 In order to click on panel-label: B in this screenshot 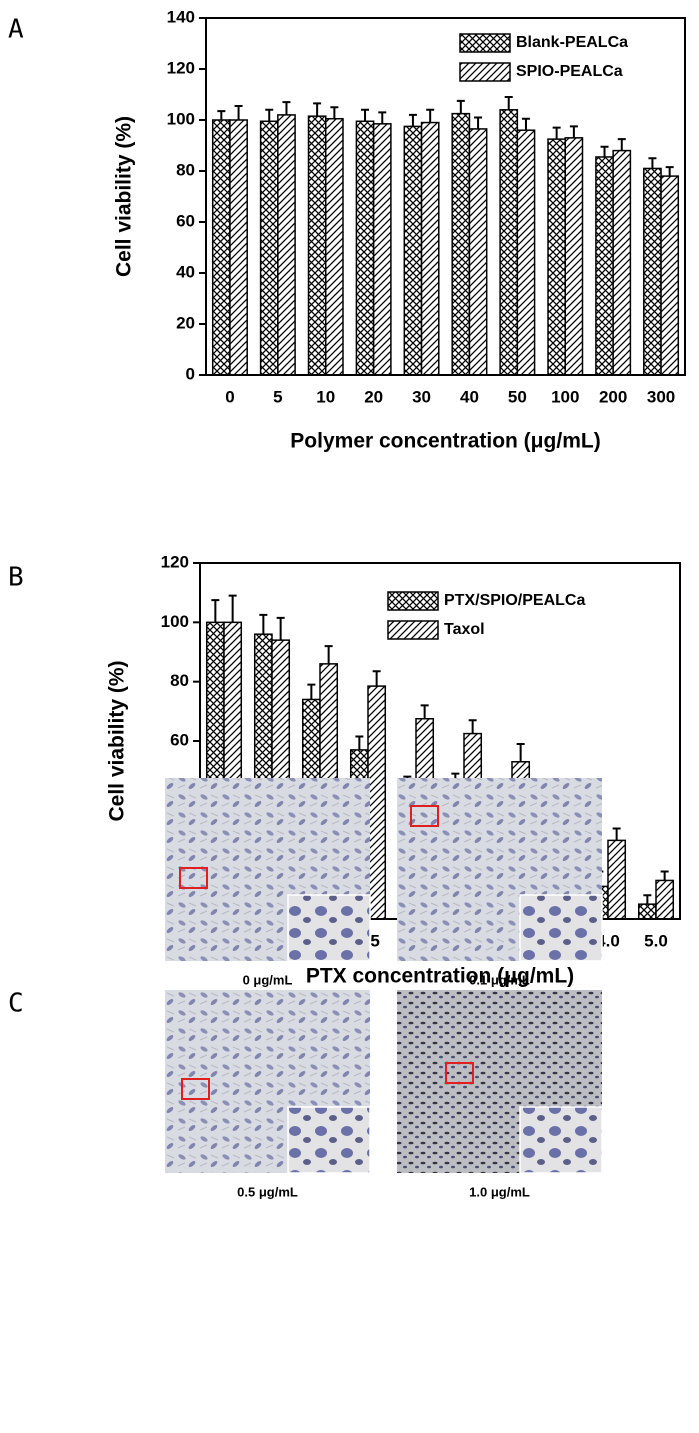, I will do `click(16, 578)`.